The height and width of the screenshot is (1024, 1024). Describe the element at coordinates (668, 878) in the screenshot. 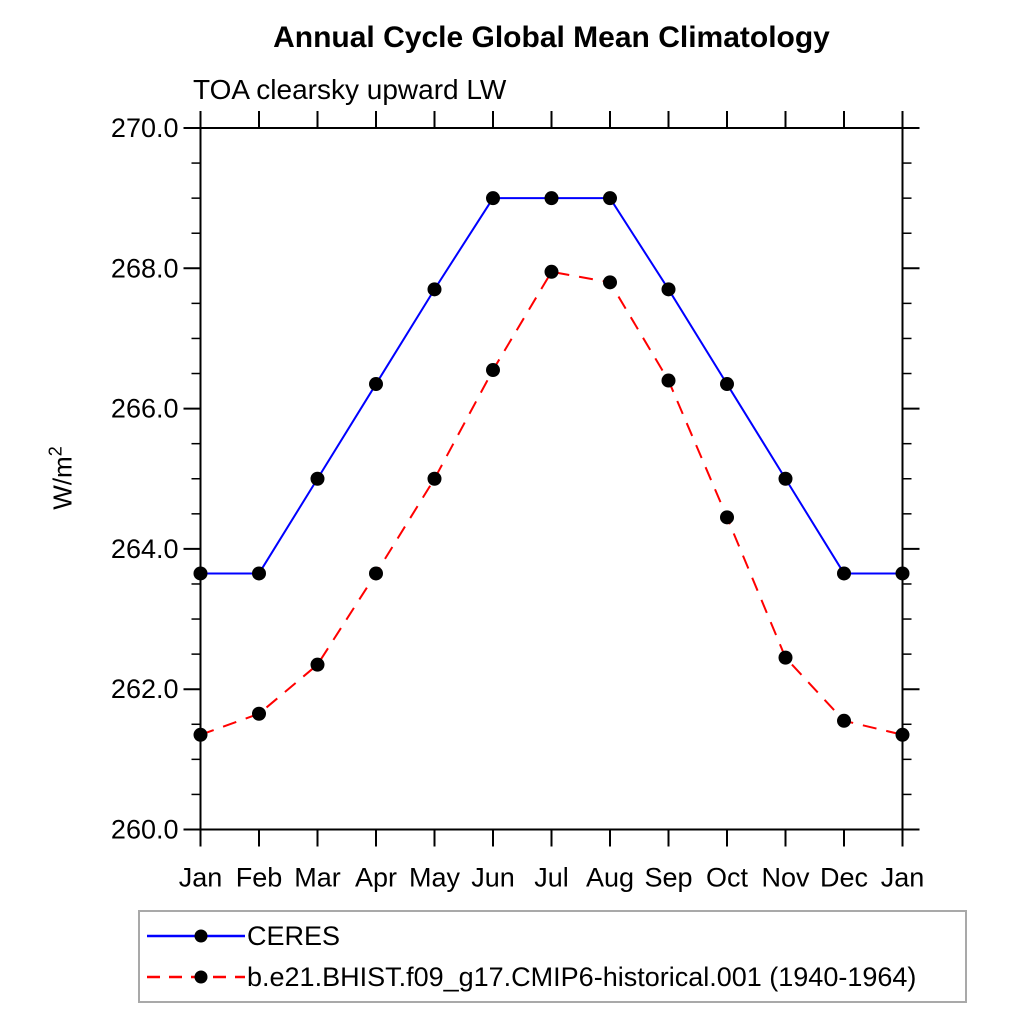

I see `x-tick-label: Sep` at that location.